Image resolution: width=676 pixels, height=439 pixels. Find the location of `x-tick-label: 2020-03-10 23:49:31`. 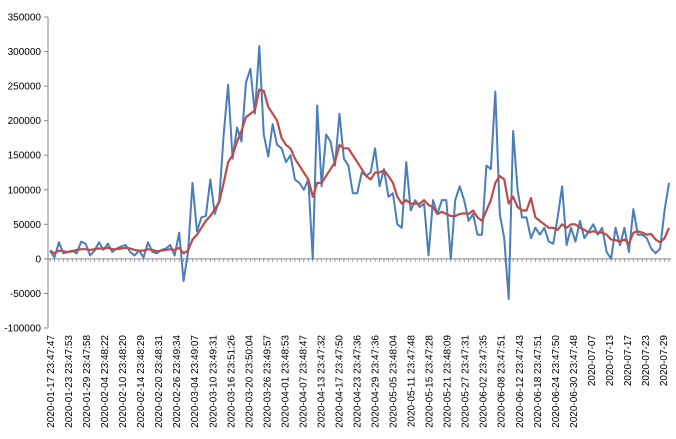

x-tick-label: 2020-03-10 23:49:31 is located at coordinates (213, 381).